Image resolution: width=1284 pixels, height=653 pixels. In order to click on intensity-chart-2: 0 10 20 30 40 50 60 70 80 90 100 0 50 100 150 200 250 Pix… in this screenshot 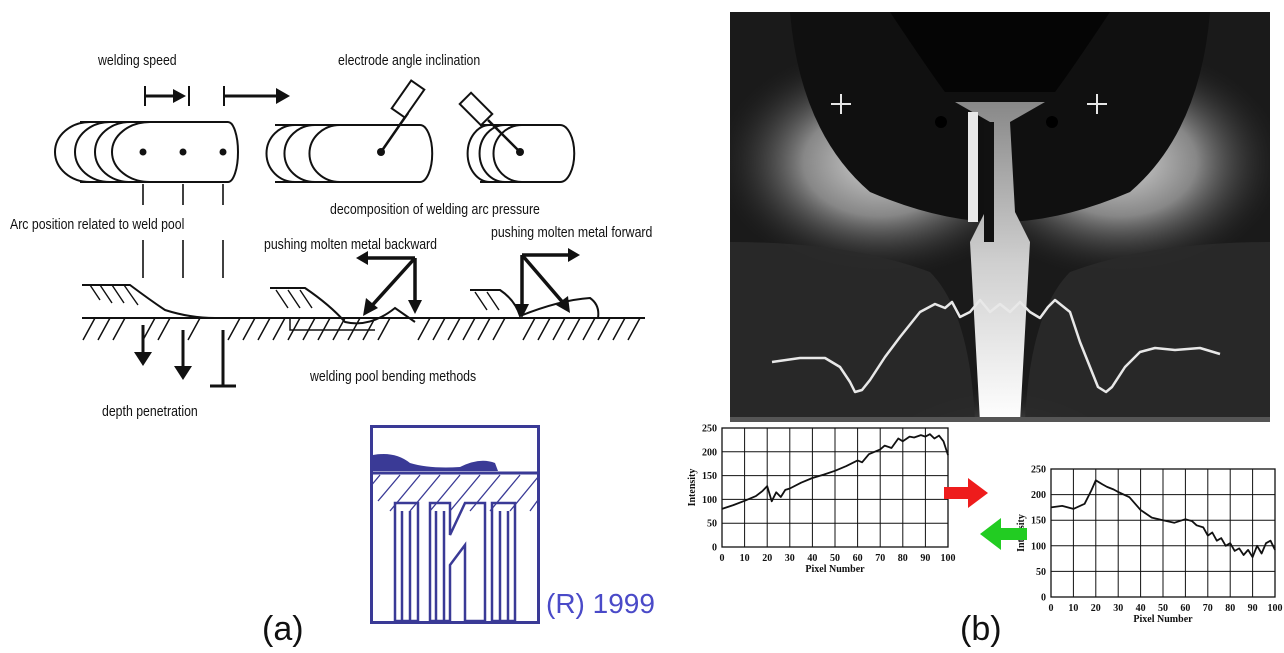, I will do `click(1149, 545)`.